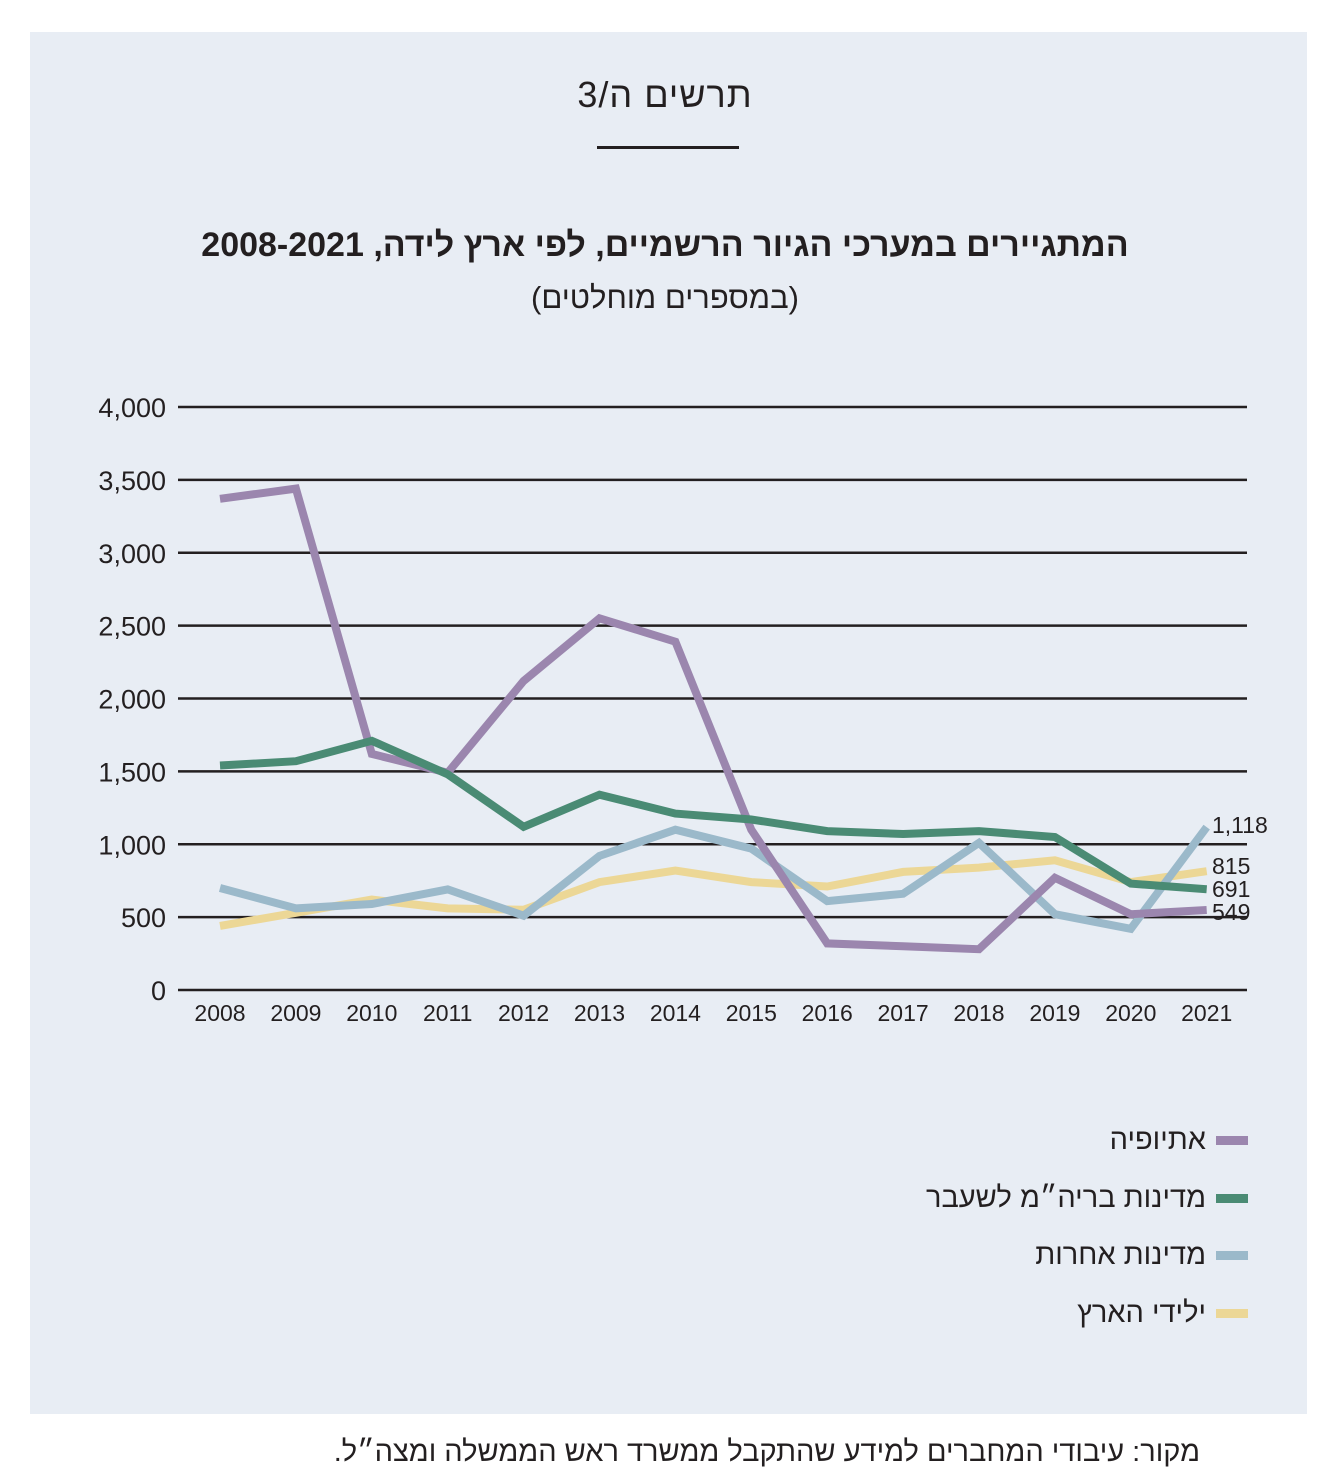 This screenshot has width=1330, height=1471. What do you see at coordinates (948, 1256) in the screenshot?
I see `legend-item: מדינות אחרות` at bounding box center [948, 1256].